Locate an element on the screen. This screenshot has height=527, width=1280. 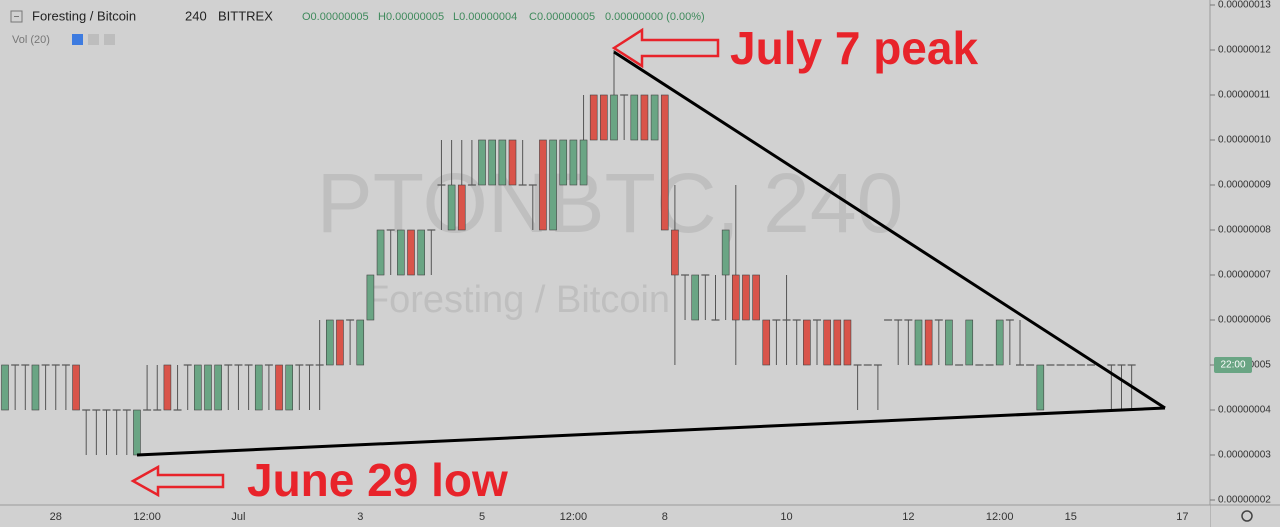
countdown: 22:00 is located at coordinates (1232, 365).